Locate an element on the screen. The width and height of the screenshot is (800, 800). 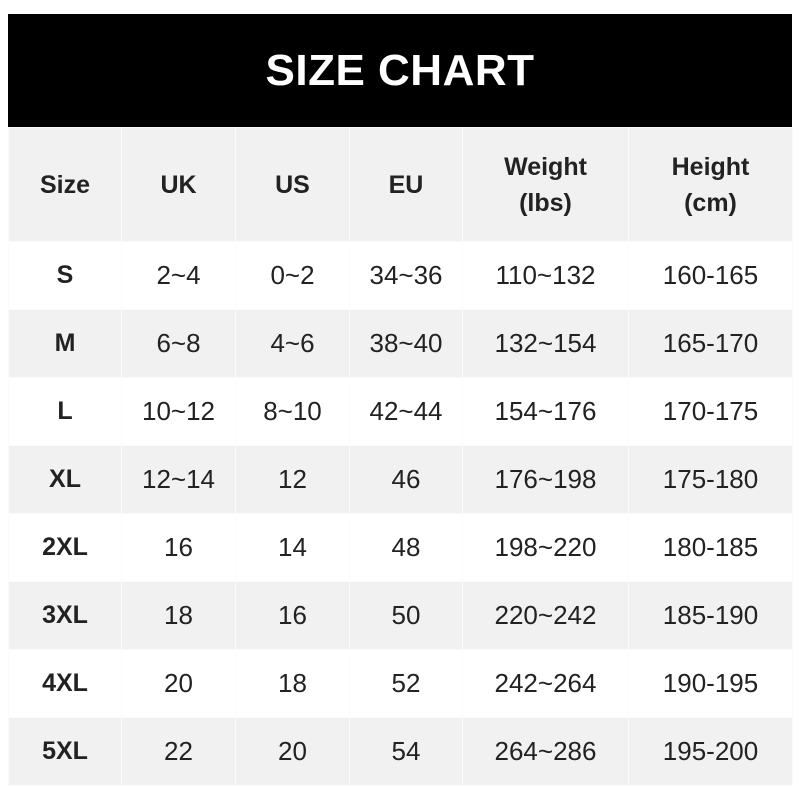
header-row: Size UK US EU Weight (lbs) Height (cm) is located at coordinates (400, 184).